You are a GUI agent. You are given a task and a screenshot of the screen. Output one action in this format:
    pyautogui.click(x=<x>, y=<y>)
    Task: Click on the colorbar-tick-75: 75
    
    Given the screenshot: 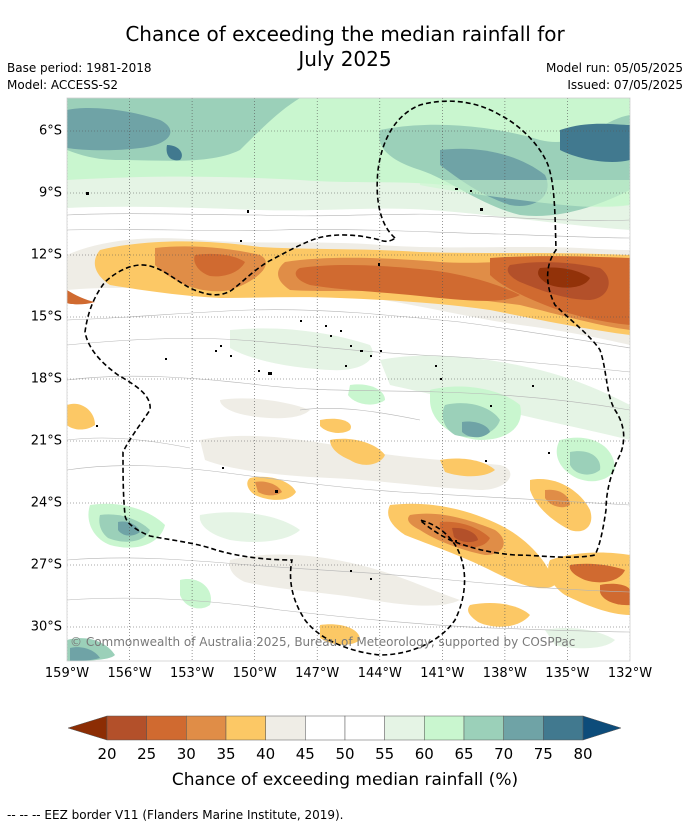 What is the action you would take?
    pyautogui.click(x=543, y=754)
    